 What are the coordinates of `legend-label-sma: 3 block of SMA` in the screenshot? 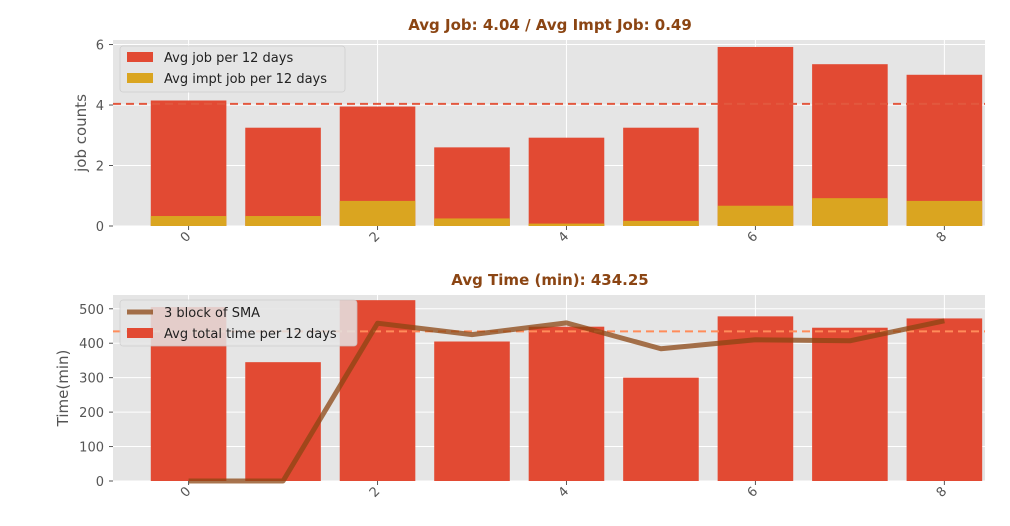 It's located at (212, 313).